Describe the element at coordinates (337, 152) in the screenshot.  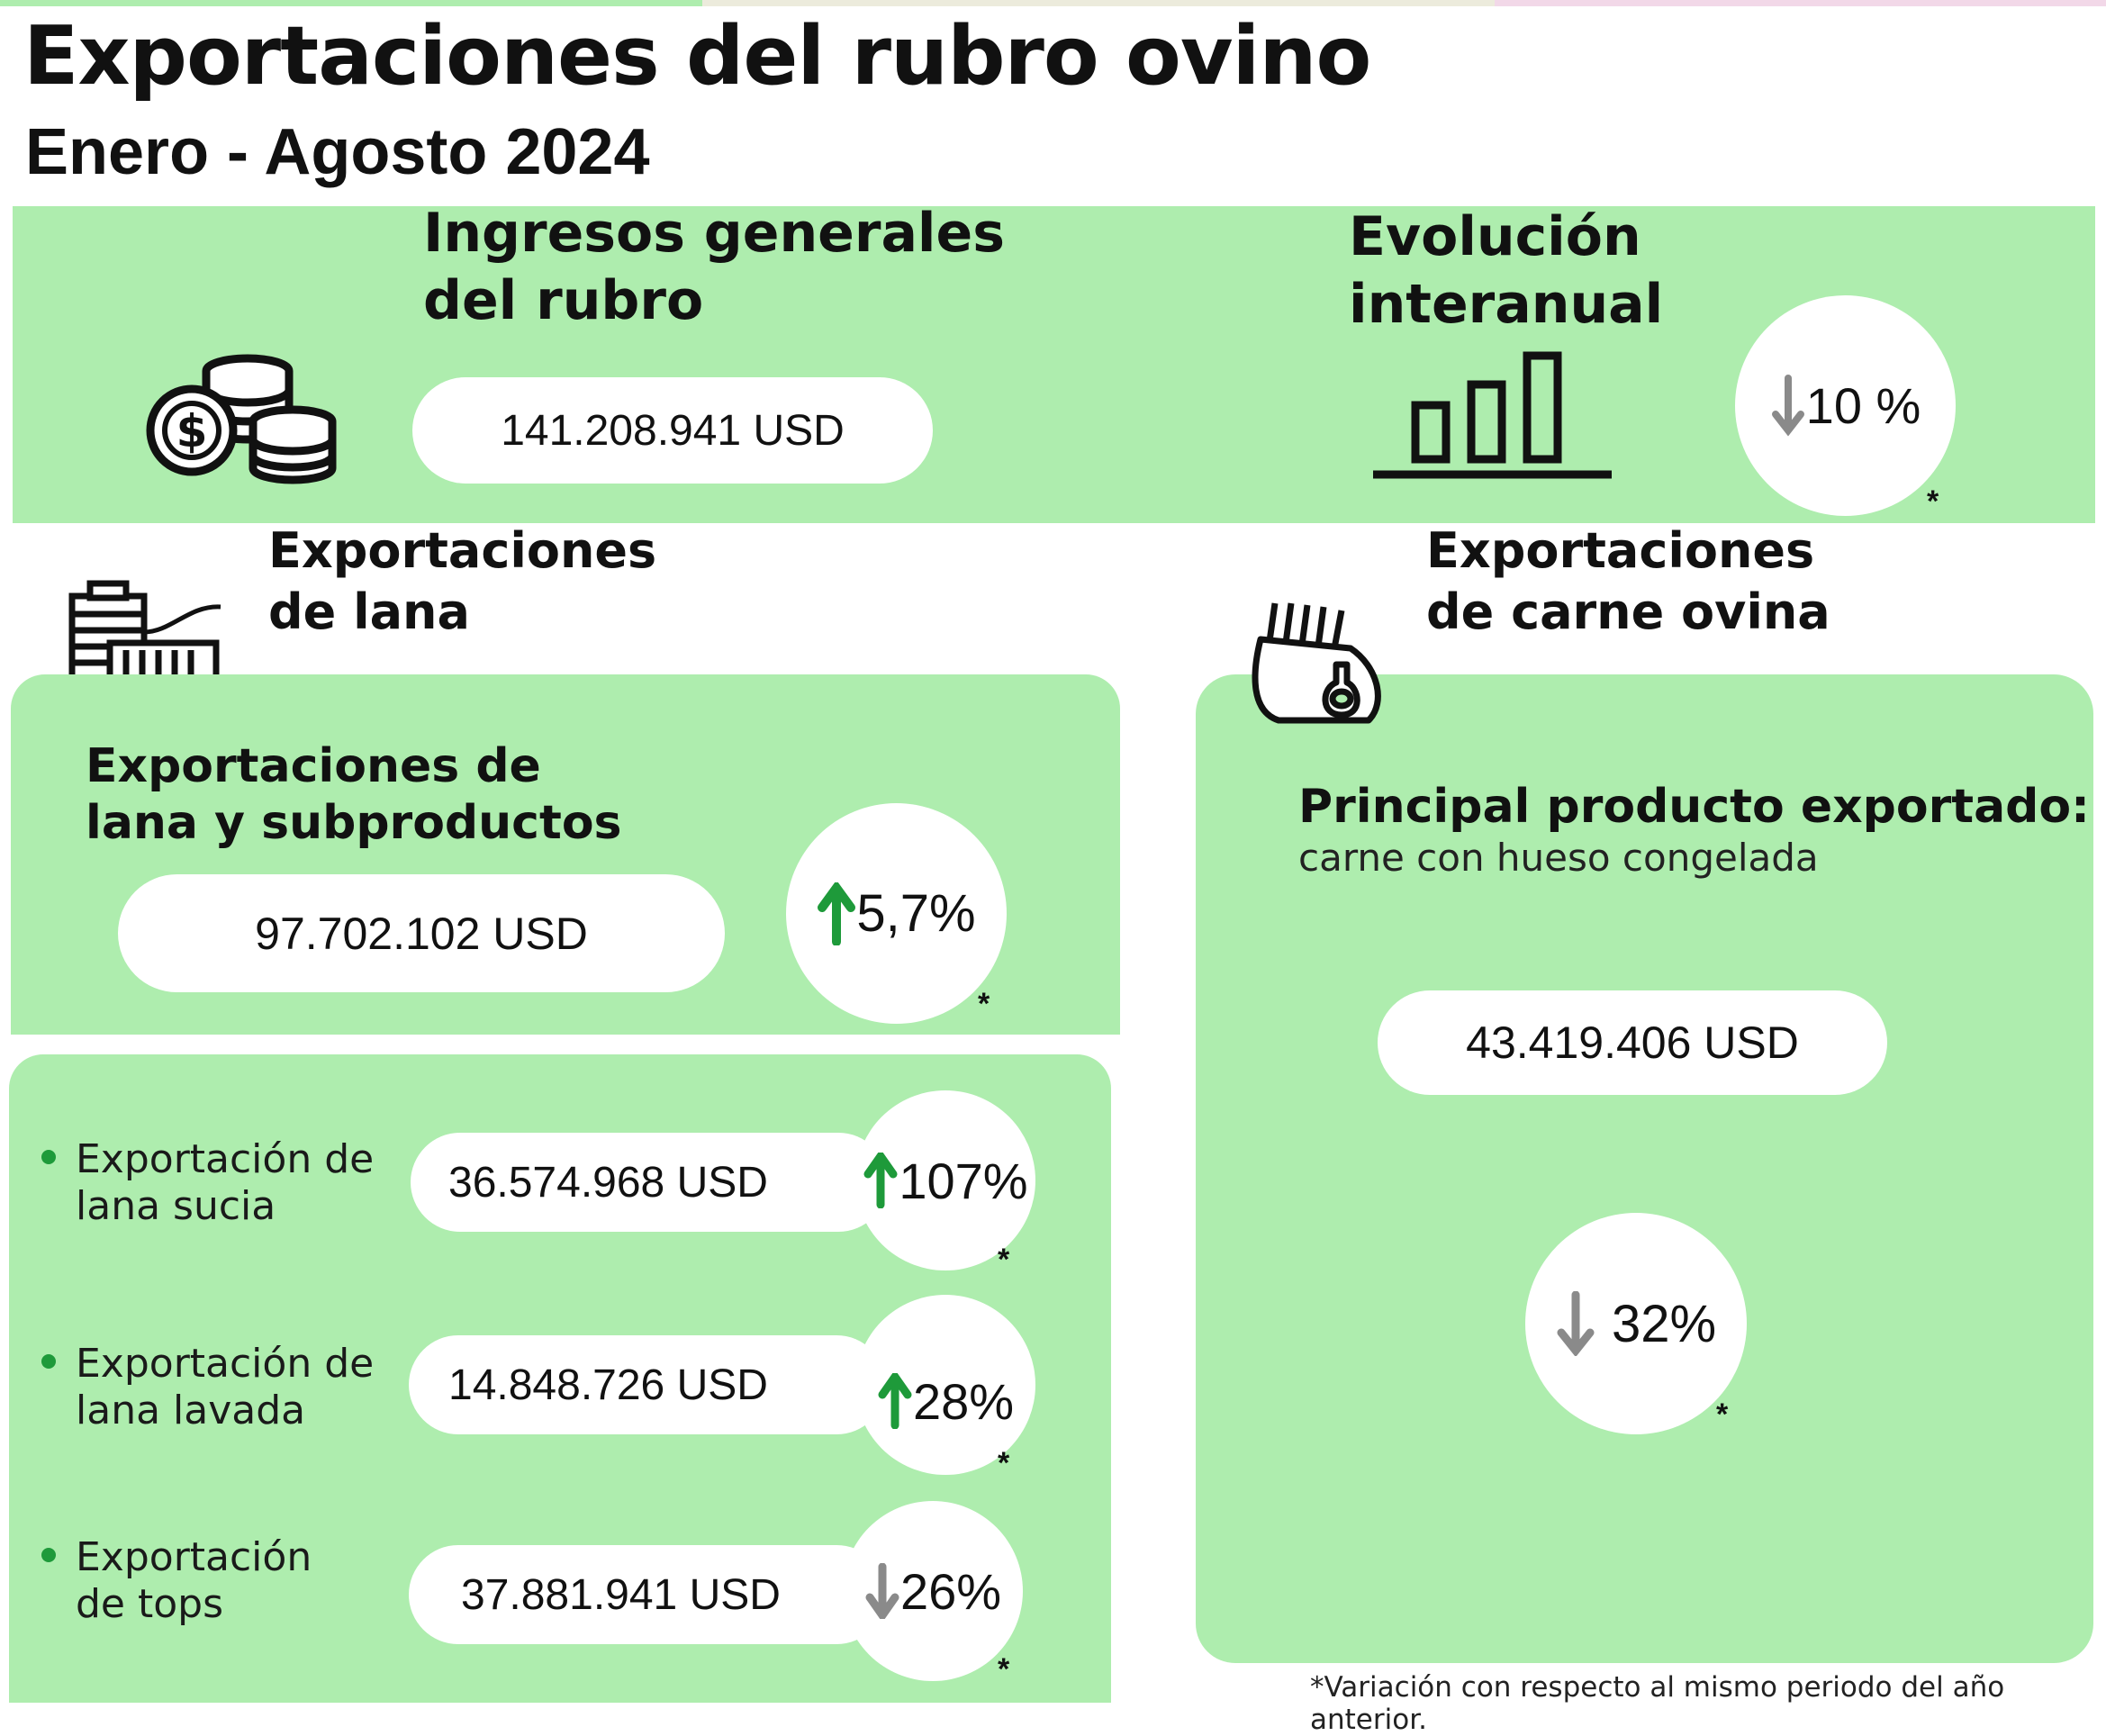
I see `page-subtitle: Enero - Agosto 2024` at that location.